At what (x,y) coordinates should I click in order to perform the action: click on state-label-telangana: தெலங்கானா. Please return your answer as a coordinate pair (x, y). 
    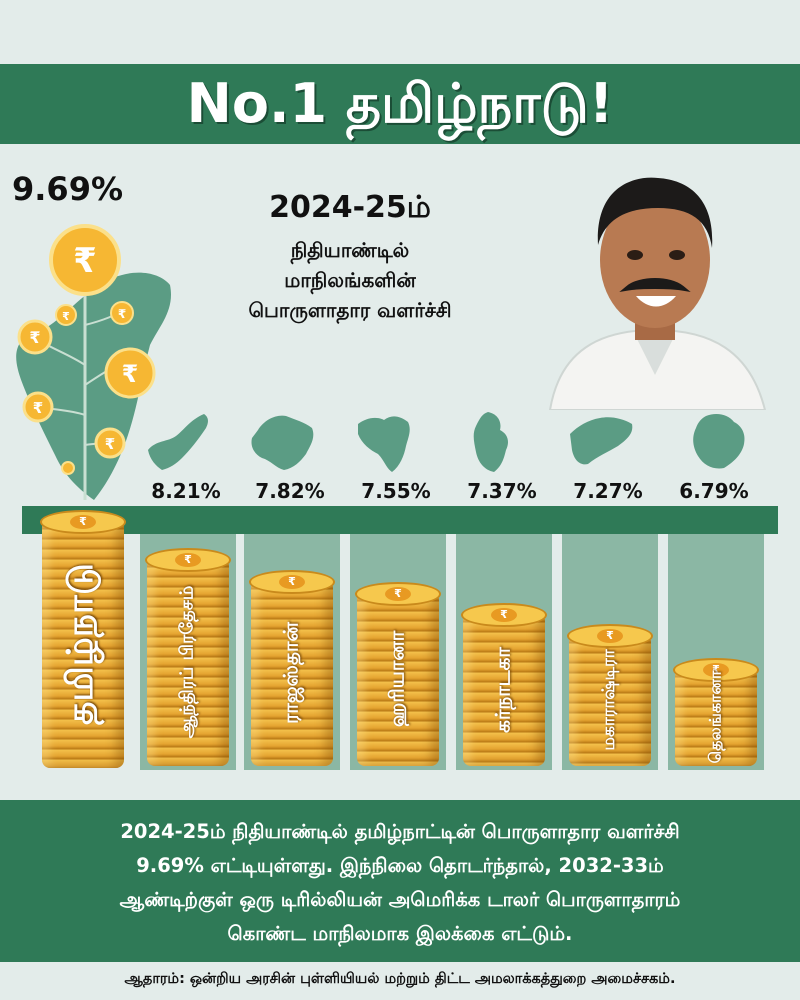
    Looking at the image, I should click on (715, 717).